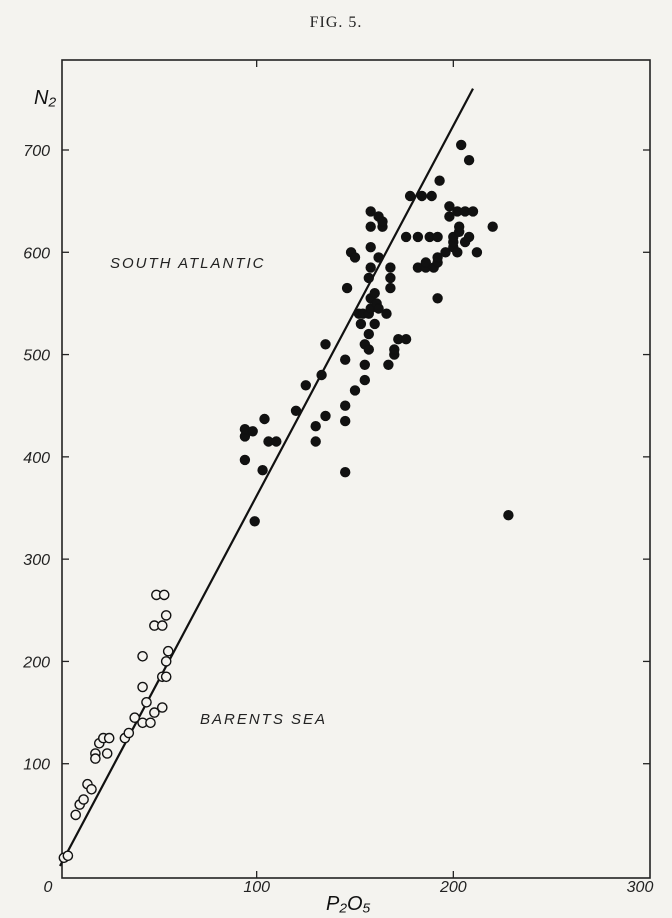 The width and height of the screenshot is (672, 918). I want to click on south-atlantic-label: SOUTH ATLANTIC, so click(188, 263).